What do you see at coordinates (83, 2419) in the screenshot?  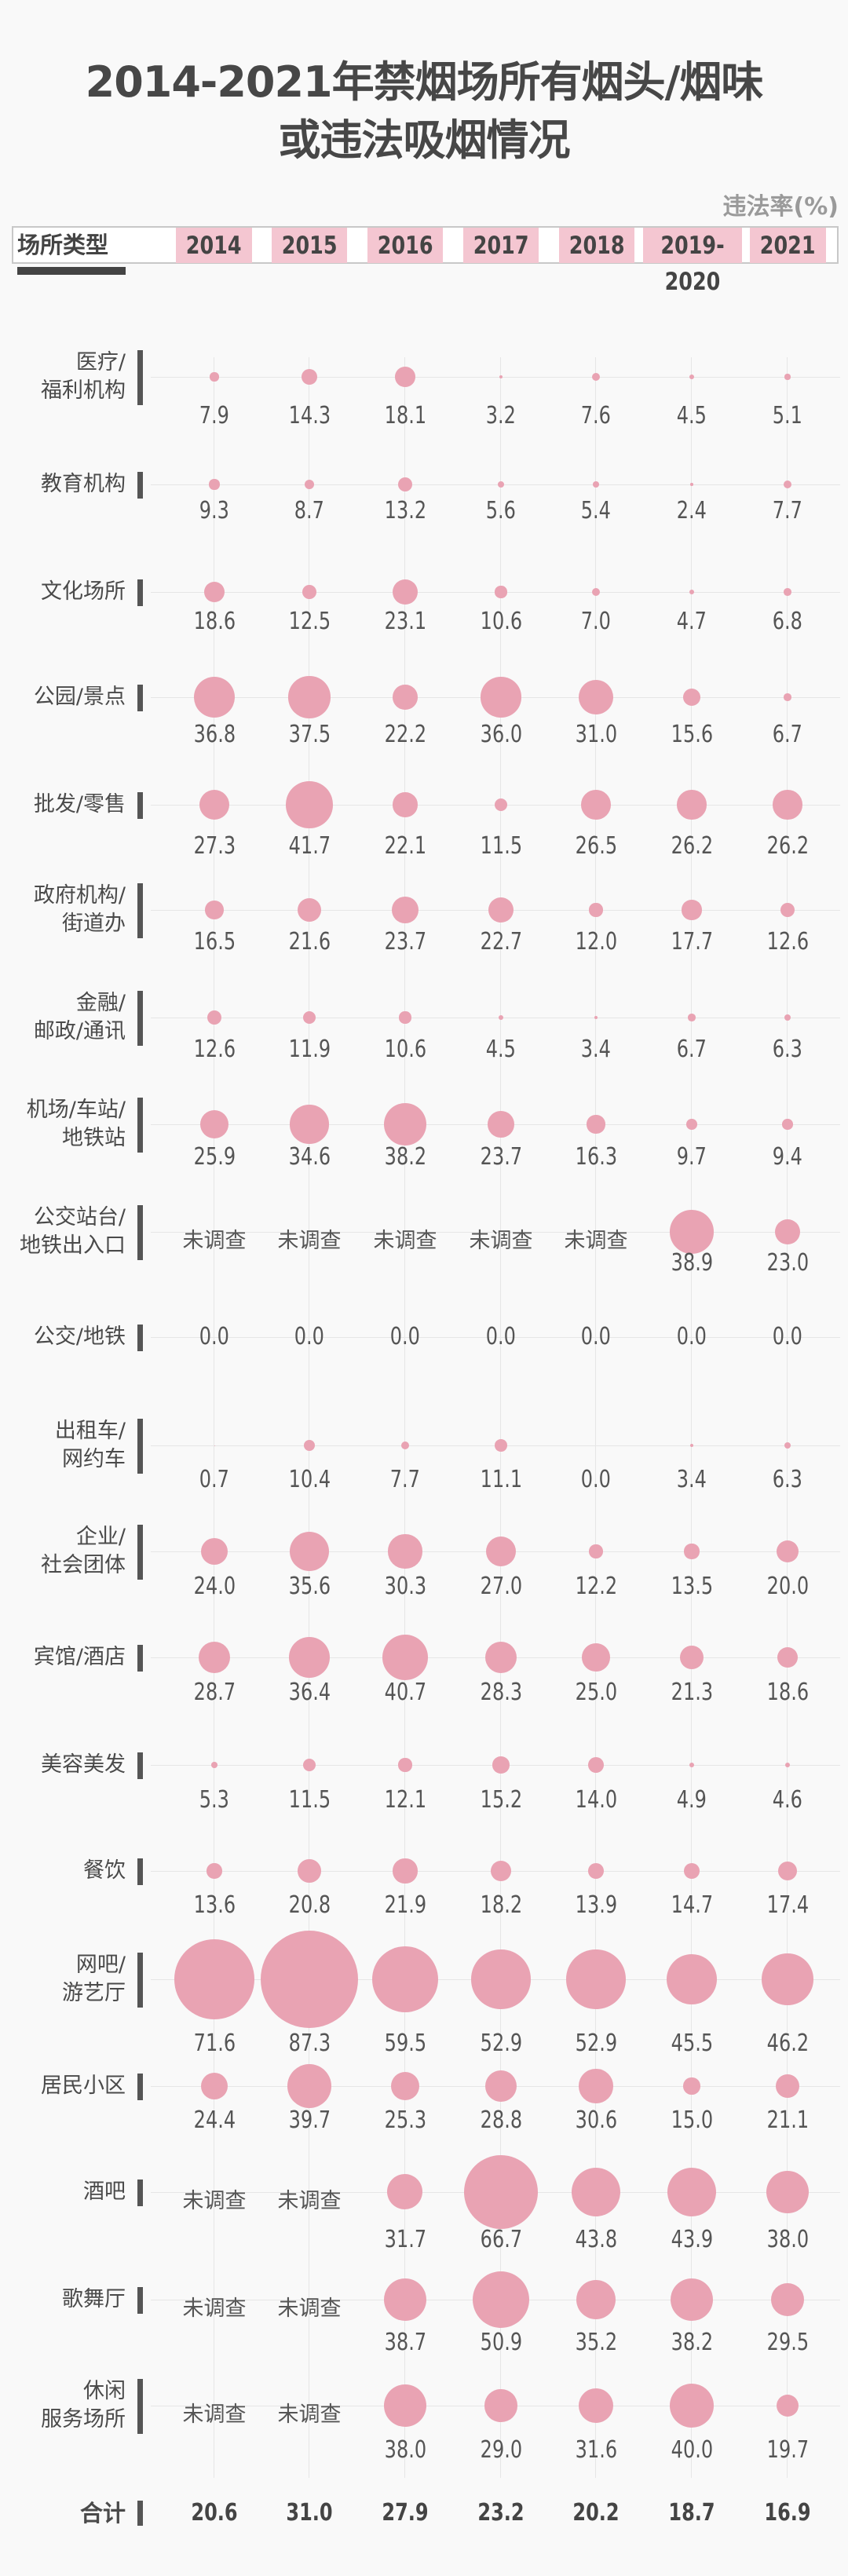 I see `category-label-line: 服务场所` at bounding box center [83, 2419].